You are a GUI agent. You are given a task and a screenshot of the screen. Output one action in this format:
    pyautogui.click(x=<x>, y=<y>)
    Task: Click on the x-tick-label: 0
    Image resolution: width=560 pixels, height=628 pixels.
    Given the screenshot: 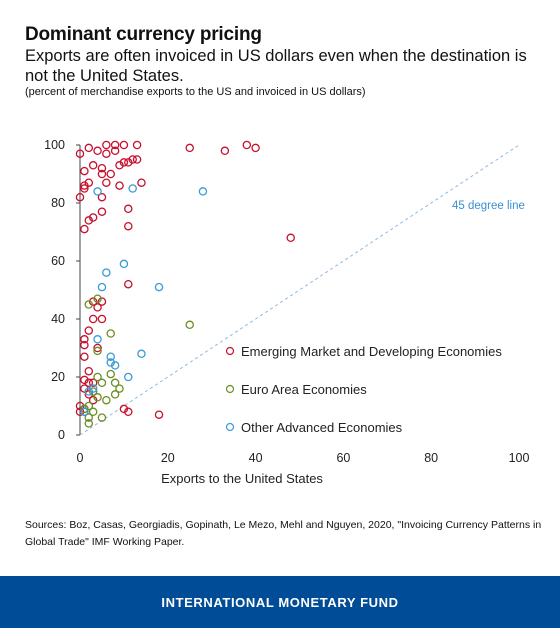 What is the action you would take?
    pyautogui.click(x=80, y=458)
    